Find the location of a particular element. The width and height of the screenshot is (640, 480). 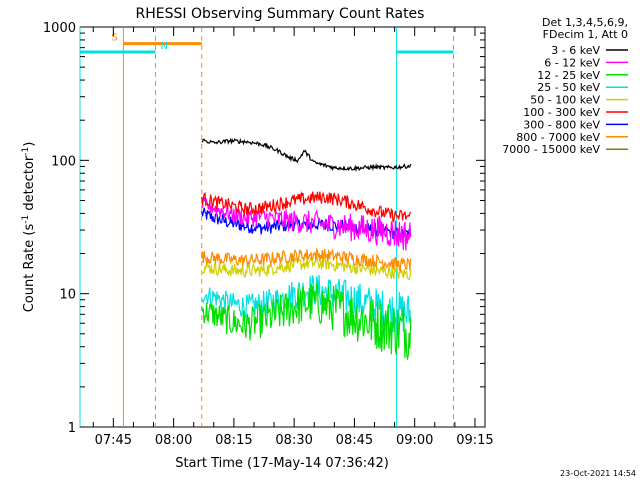

legend-label: 300 - 800 keV is located at coordinates (561, 124).